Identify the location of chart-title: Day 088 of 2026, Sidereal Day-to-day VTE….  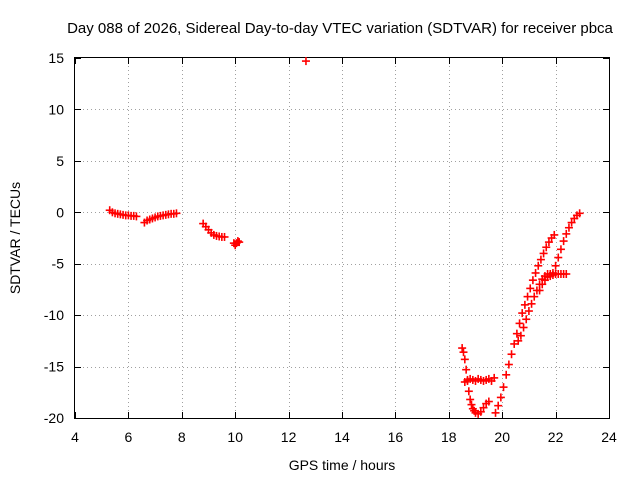
(340, 28).